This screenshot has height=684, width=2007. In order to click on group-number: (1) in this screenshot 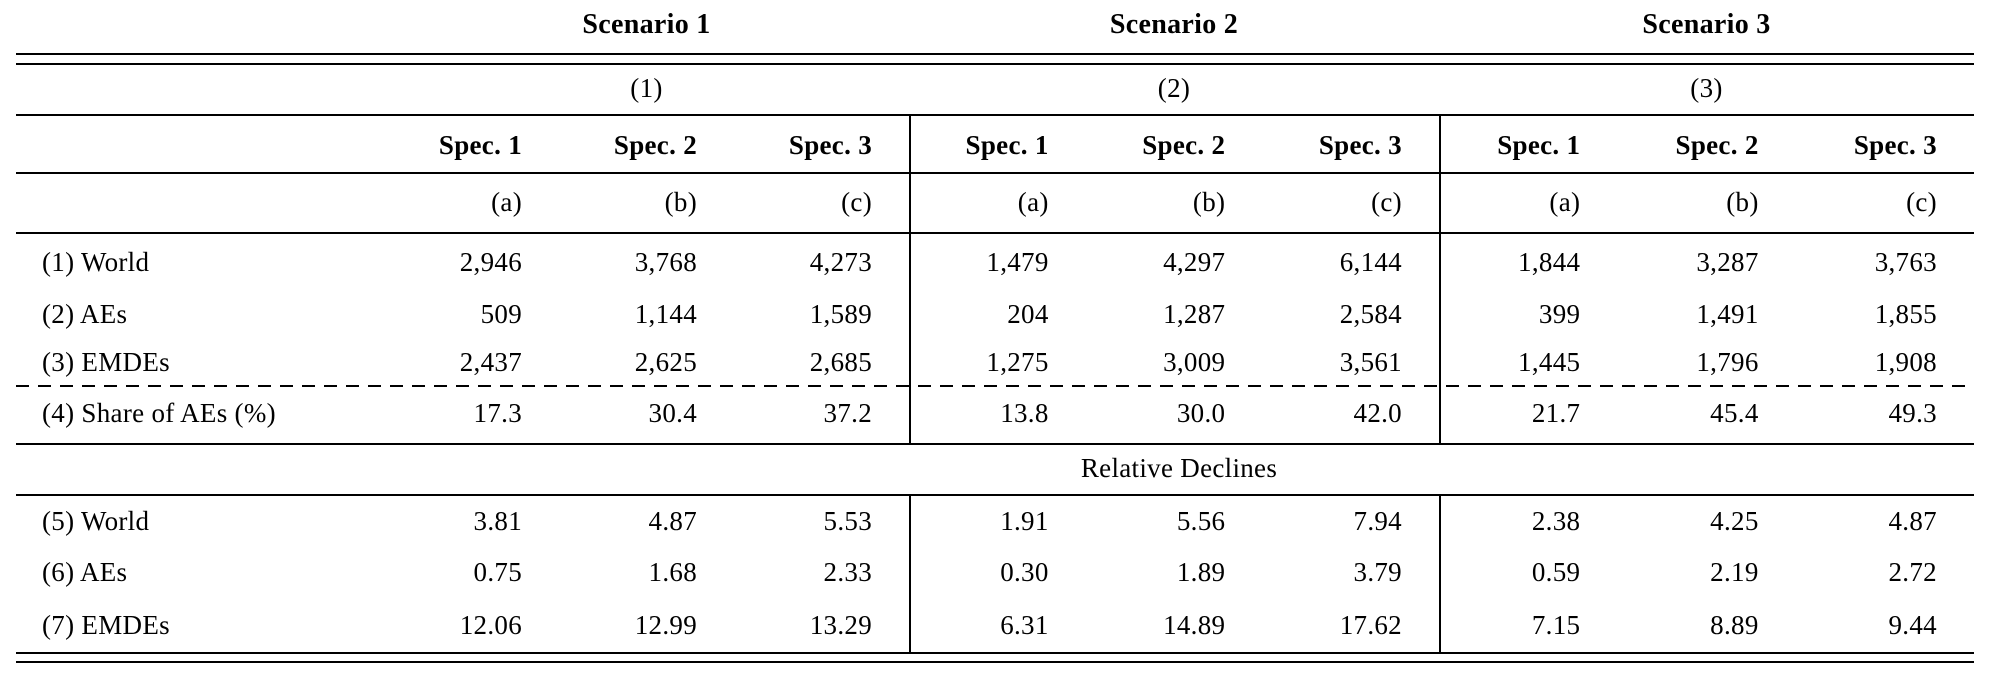, I will do `click(646, 87)`.